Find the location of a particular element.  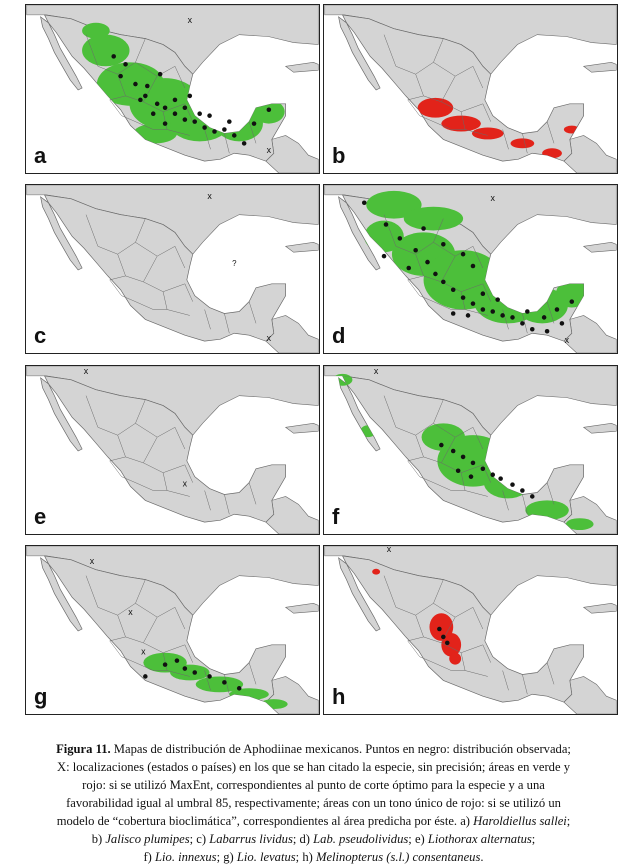

map-svg-f: x is located at coordinates (470, 450).